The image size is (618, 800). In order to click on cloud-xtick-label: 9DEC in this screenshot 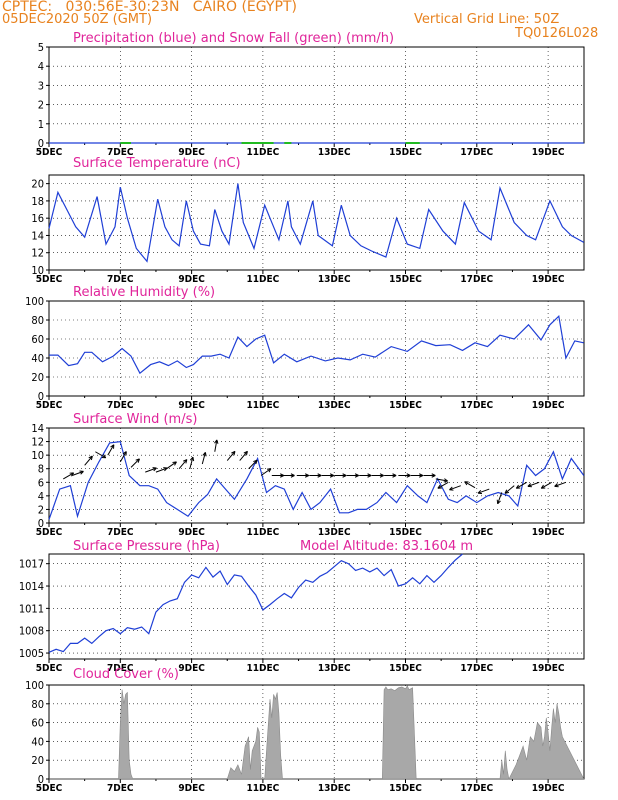, I will do `click(191, 788)`.